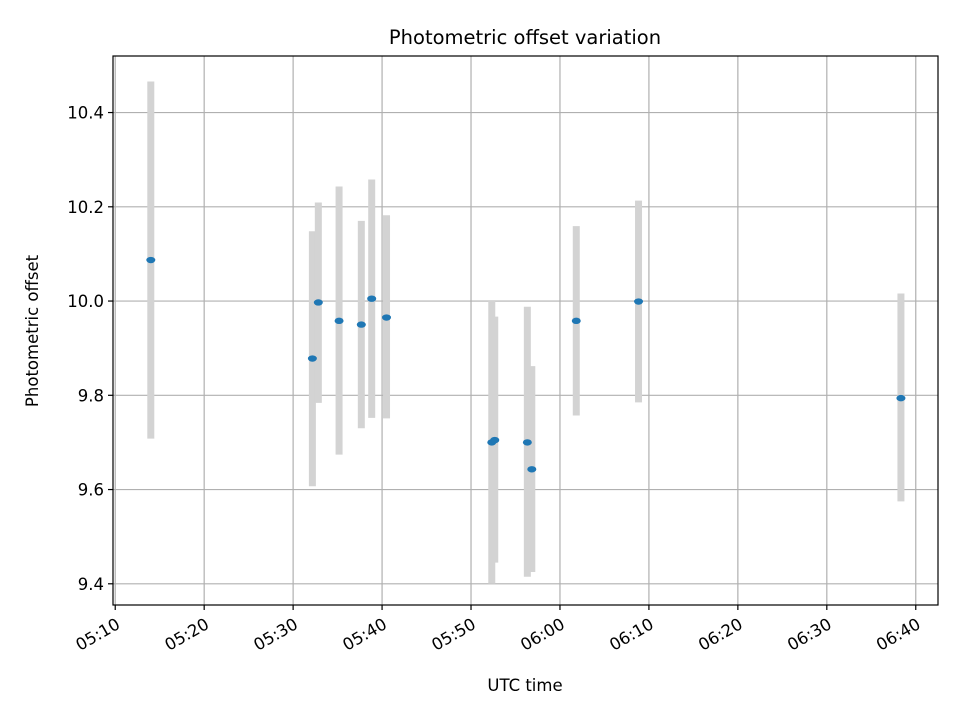  Describe the element at coordinates (85, 301) in the screenshot. I see `y-tick-label: 10.0` at that location.